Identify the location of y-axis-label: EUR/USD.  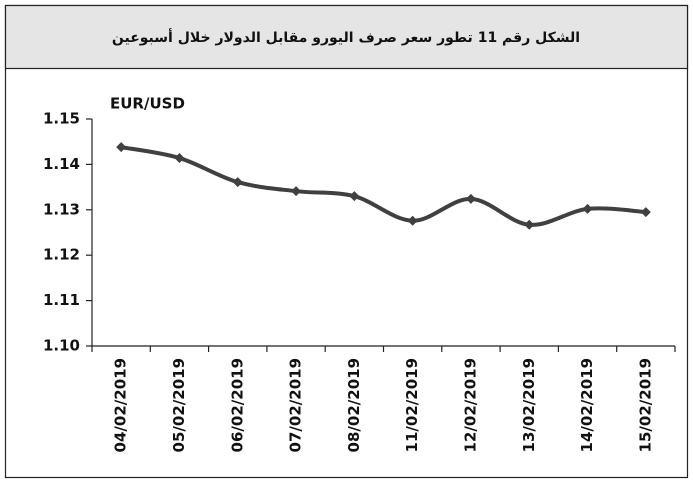
(147, 104).